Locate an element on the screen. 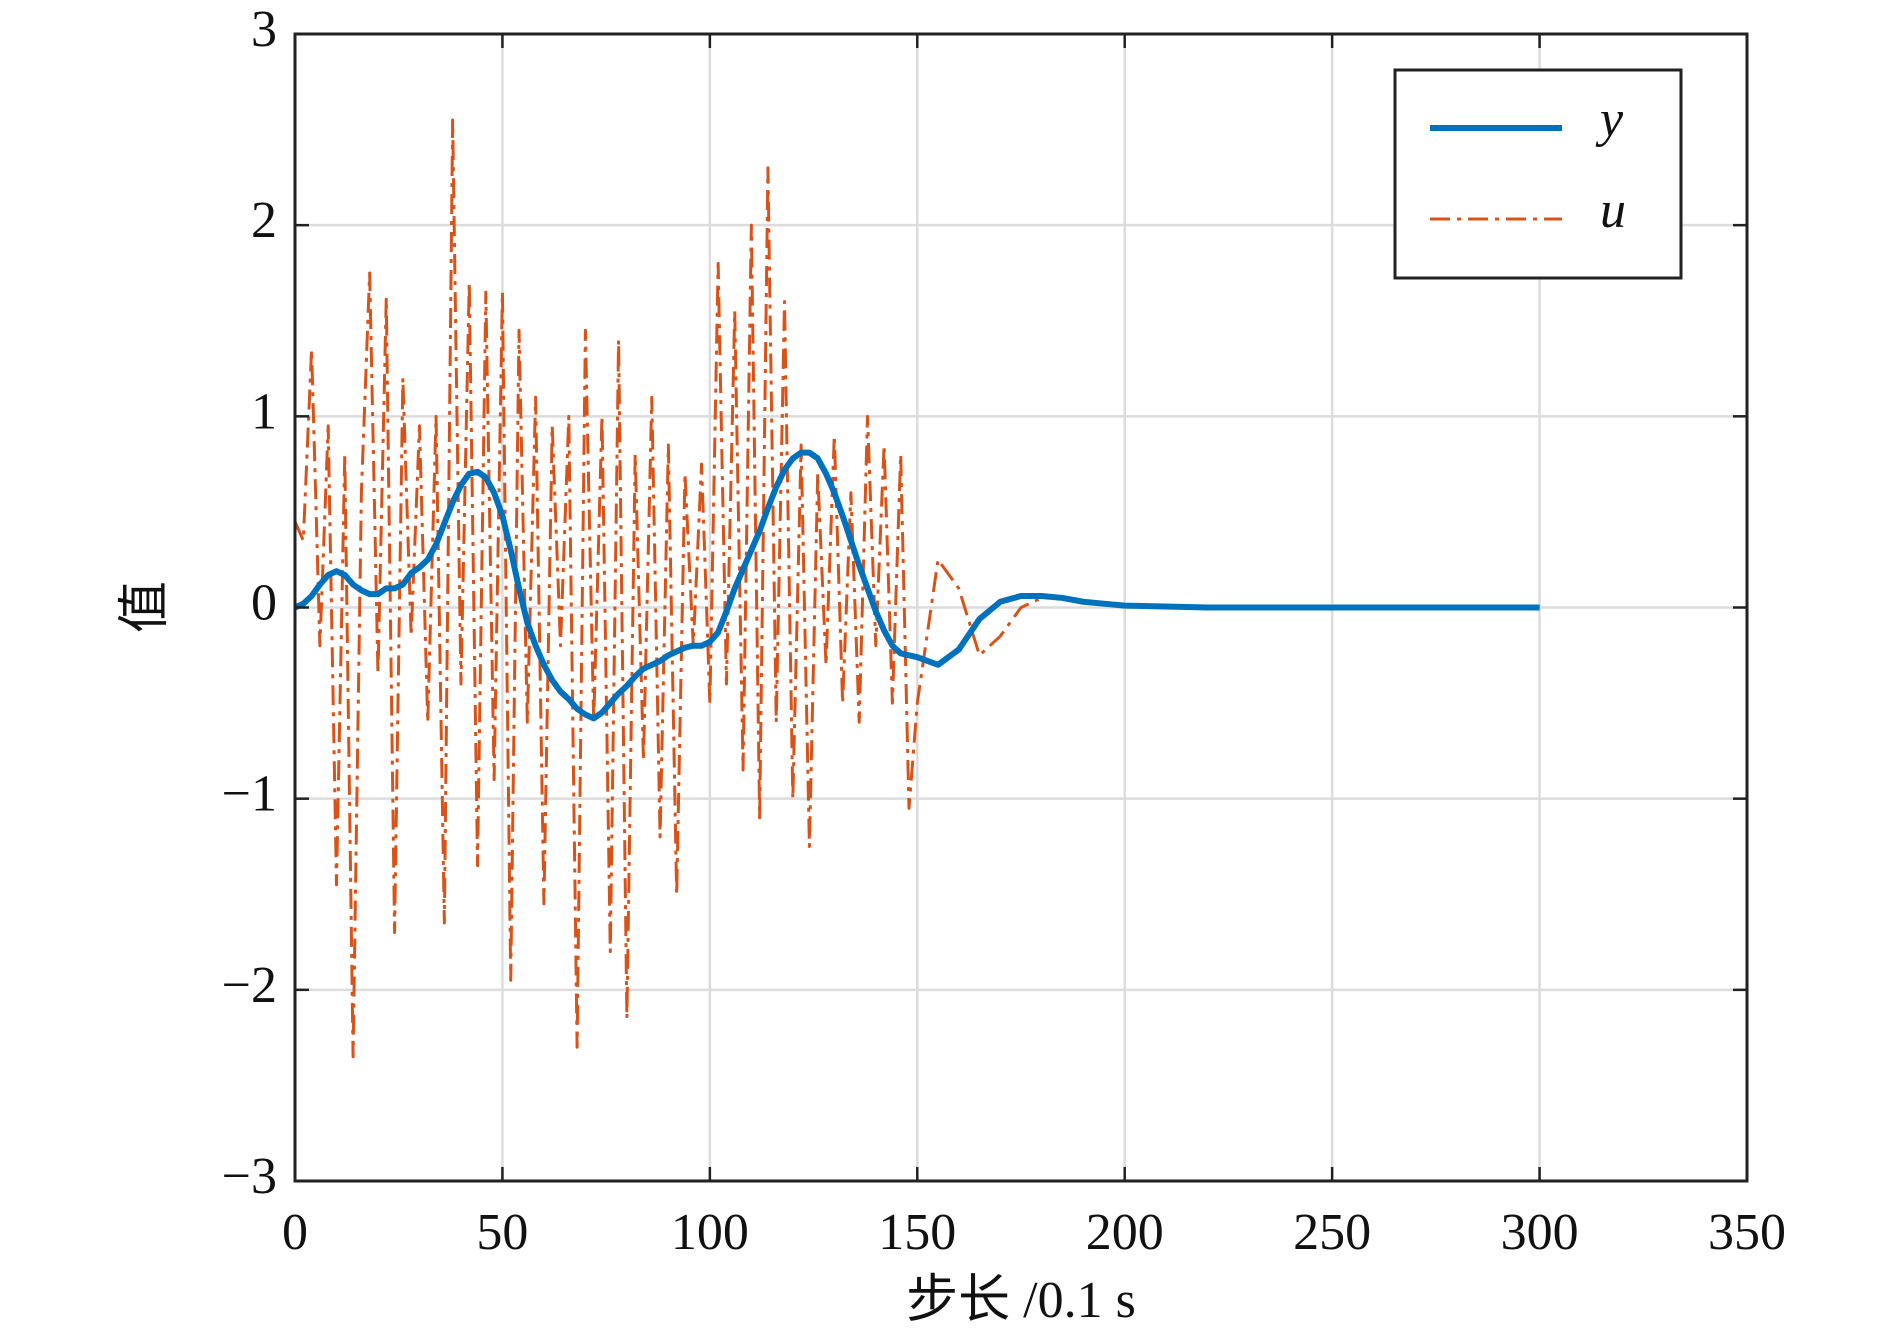 Image resolution: width=1890 pixels, height=1339 pixels. y-tick-label: 1 is located at coordinates (264, 411).